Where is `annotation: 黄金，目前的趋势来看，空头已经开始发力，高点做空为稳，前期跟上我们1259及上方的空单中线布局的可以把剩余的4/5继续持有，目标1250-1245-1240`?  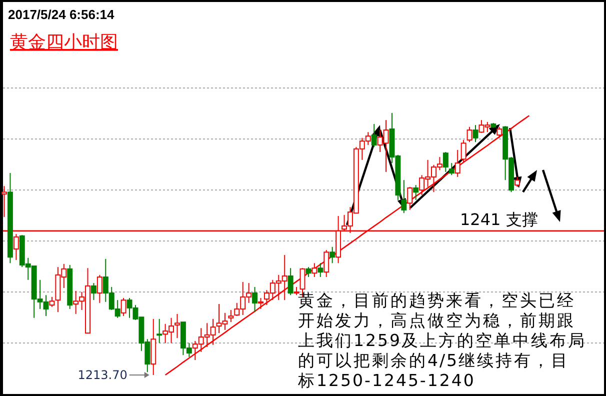
annotation: 黄金，目前的趋势来看，空头已经开始发力，高点做空为稳，前期跟上我们1259及上方的空单中线布局的可以把剩余的4/5继续持有，目标1250-1245-1240 is located at coordinates (441, 340).